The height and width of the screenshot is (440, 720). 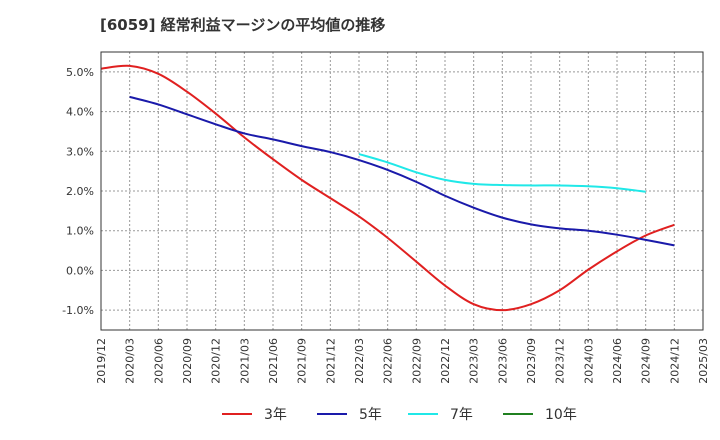 I want to click on x-tick-label: 2024/06, so click(x=617, y=361).